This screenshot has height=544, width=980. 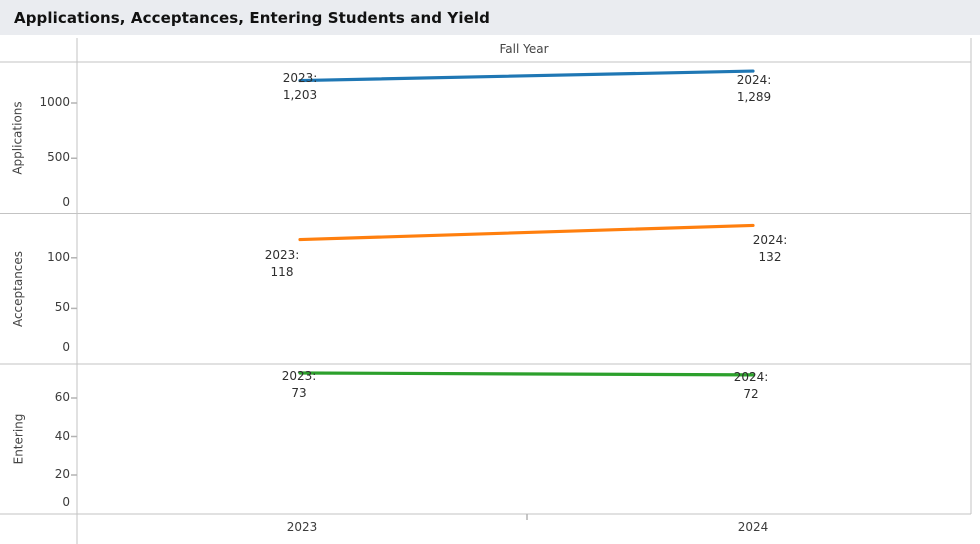 I want to click on point-label: 2023: 118, so click(x=282, y=264).